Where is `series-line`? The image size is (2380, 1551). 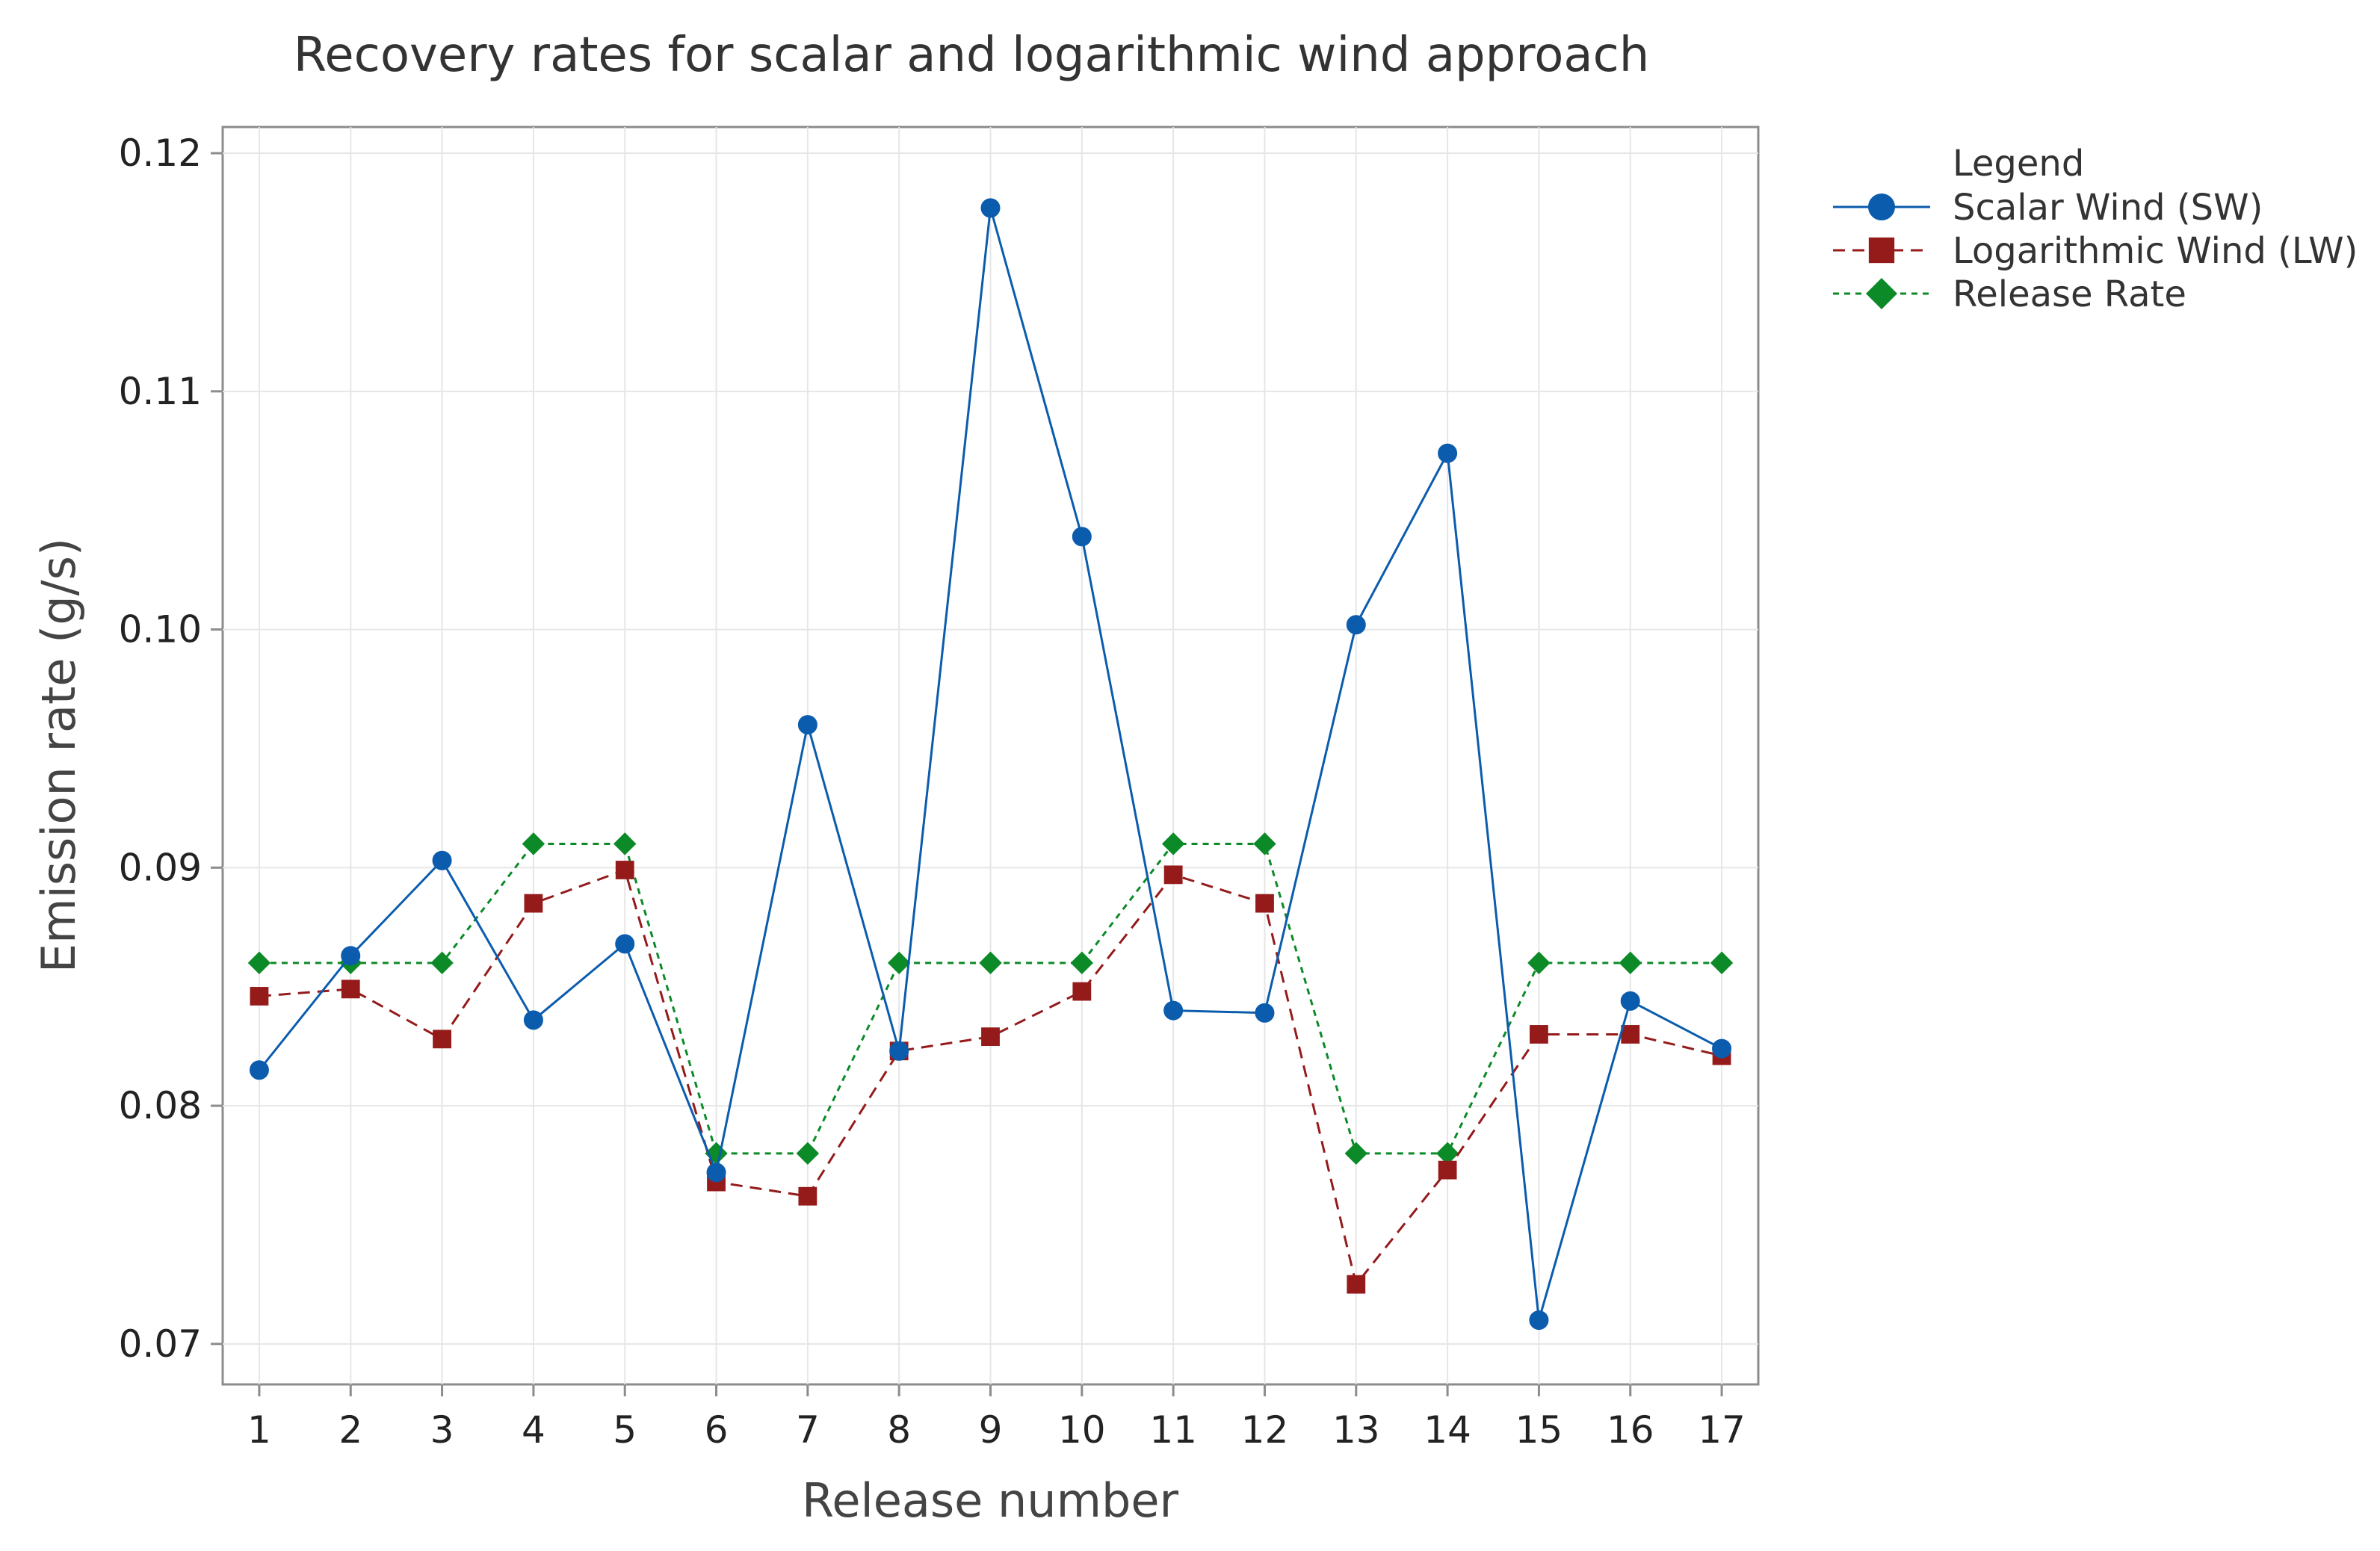 series-line is located at coordinates (990, 998).